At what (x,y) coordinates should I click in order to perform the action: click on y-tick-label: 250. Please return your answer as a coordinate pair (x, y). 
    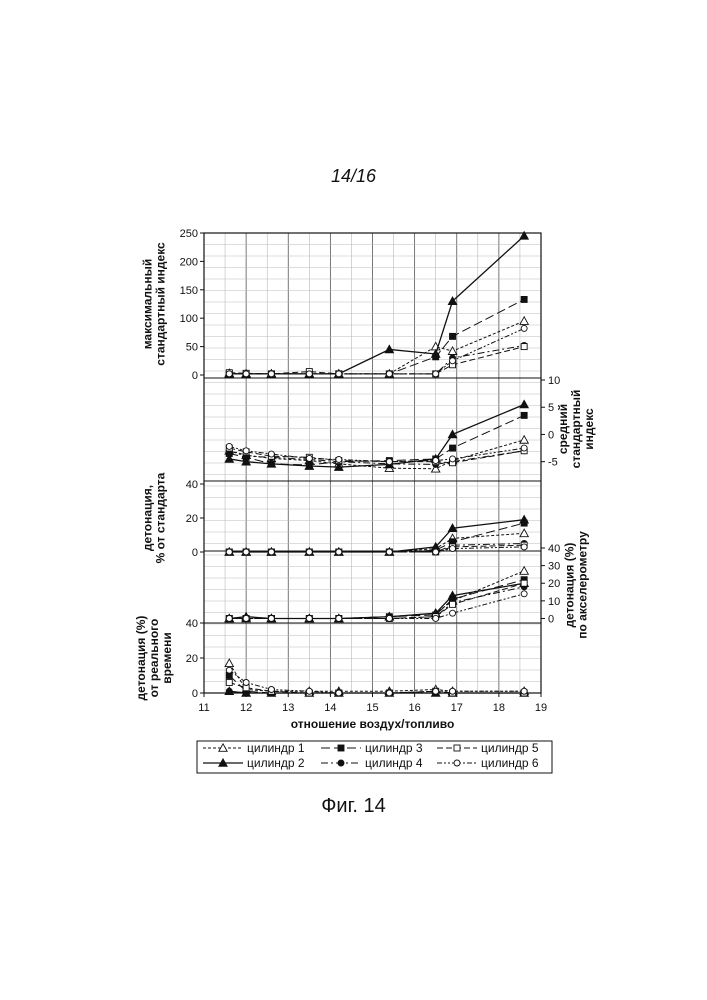
    Looking at the image, I should click on (189, 234).